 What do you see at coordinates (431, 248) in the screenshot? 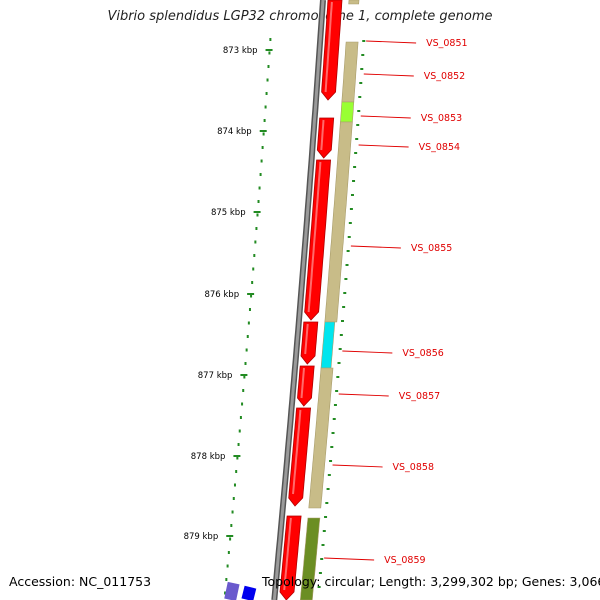
I see `gene-label: VS_0855` at bounding box center [431, 248].